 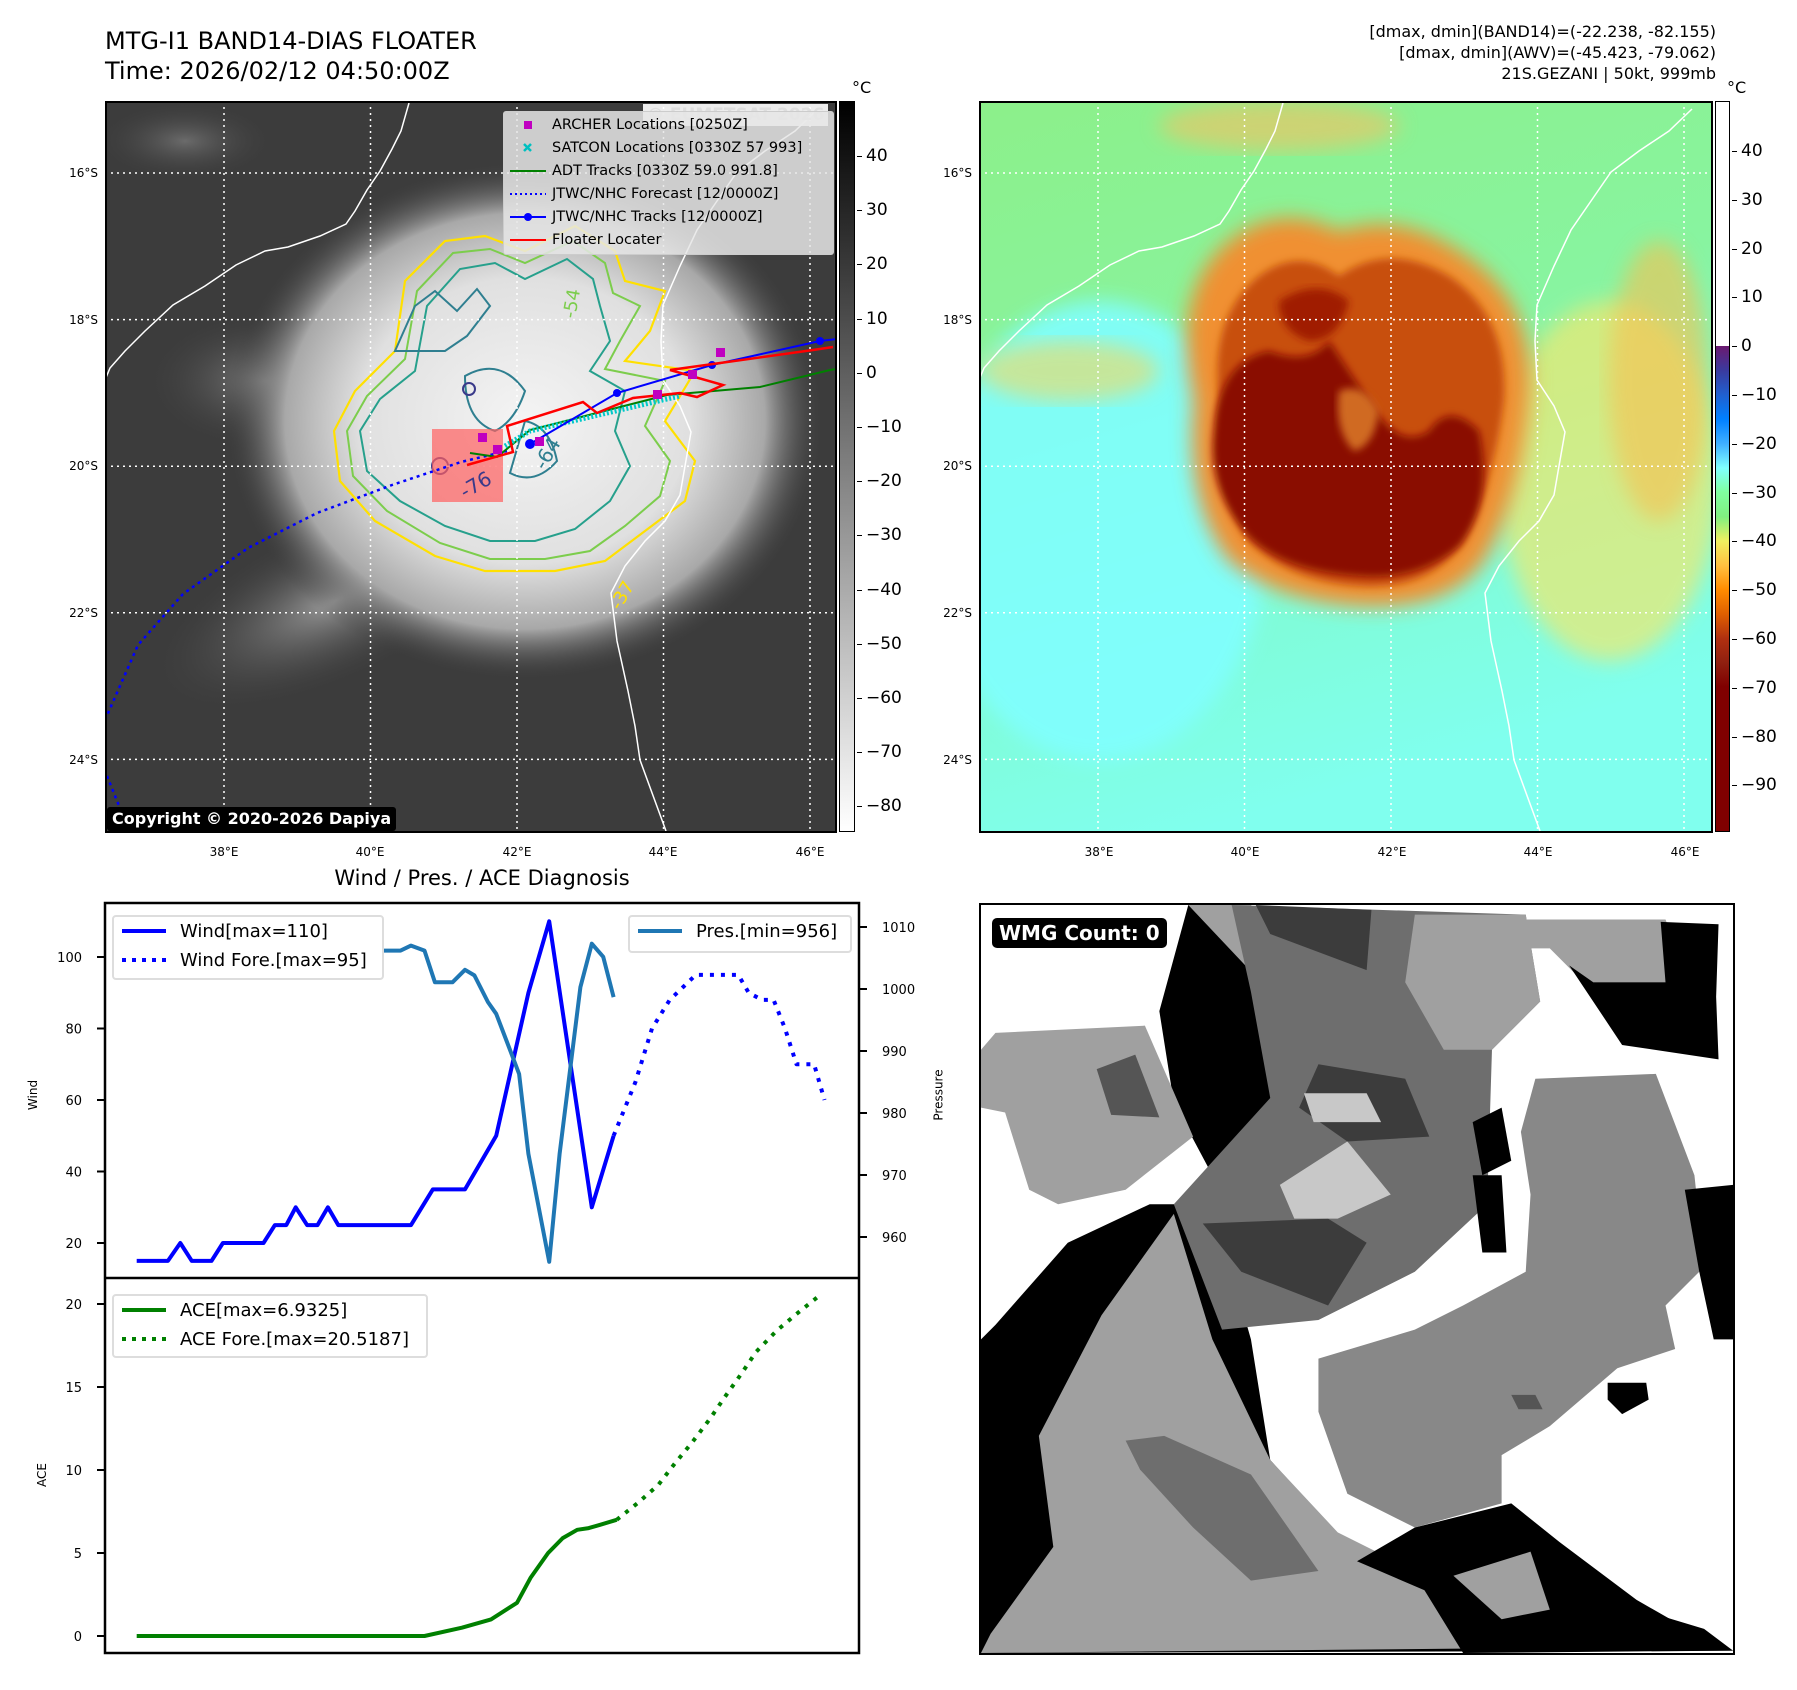 I want to click on colorbar-tick: −70, so click(x=884, y=752).